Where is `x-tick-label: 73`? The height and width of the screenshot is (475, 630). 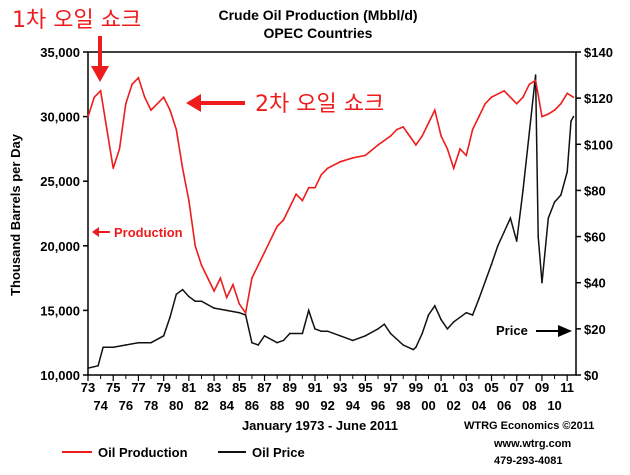
x-tick-label: 73 is located at coordinates (88, 387).